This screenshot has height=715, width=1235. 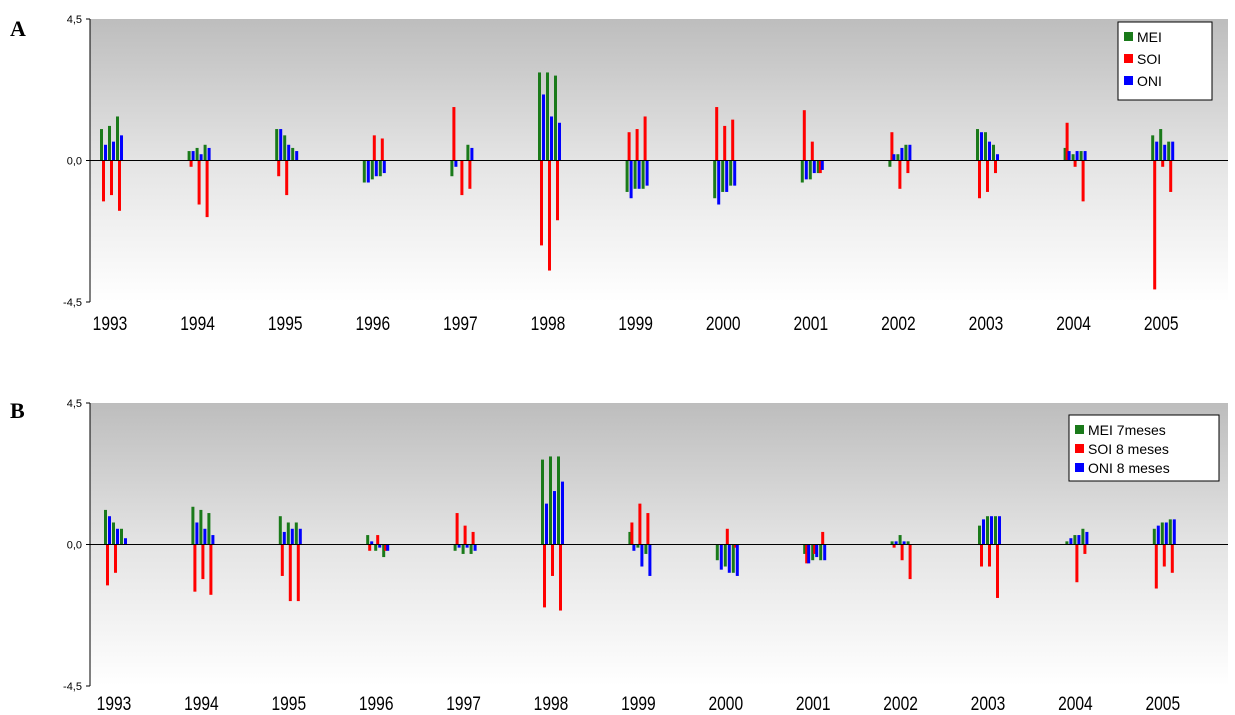 What do you see at coordinates (1079, 448) in the screenshot?
I see `legend-swatch` at bounding box center [1079, 448].